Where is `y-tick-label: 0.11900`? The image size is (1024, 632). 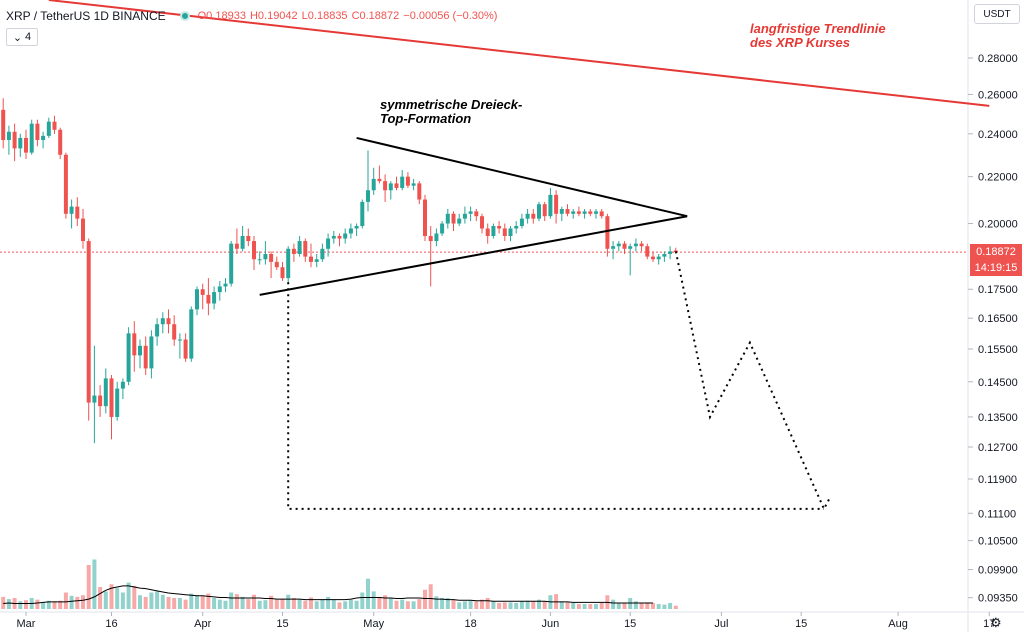 y-tick-label: 0.11900 is located at coordinates (997, 480).